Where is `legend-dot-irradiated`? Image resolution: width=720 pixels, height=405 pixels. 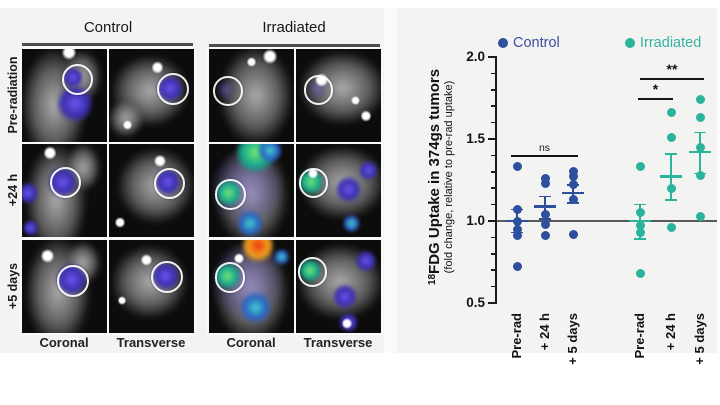
legend-dot-irradiated is located at coordinates (630, 43).